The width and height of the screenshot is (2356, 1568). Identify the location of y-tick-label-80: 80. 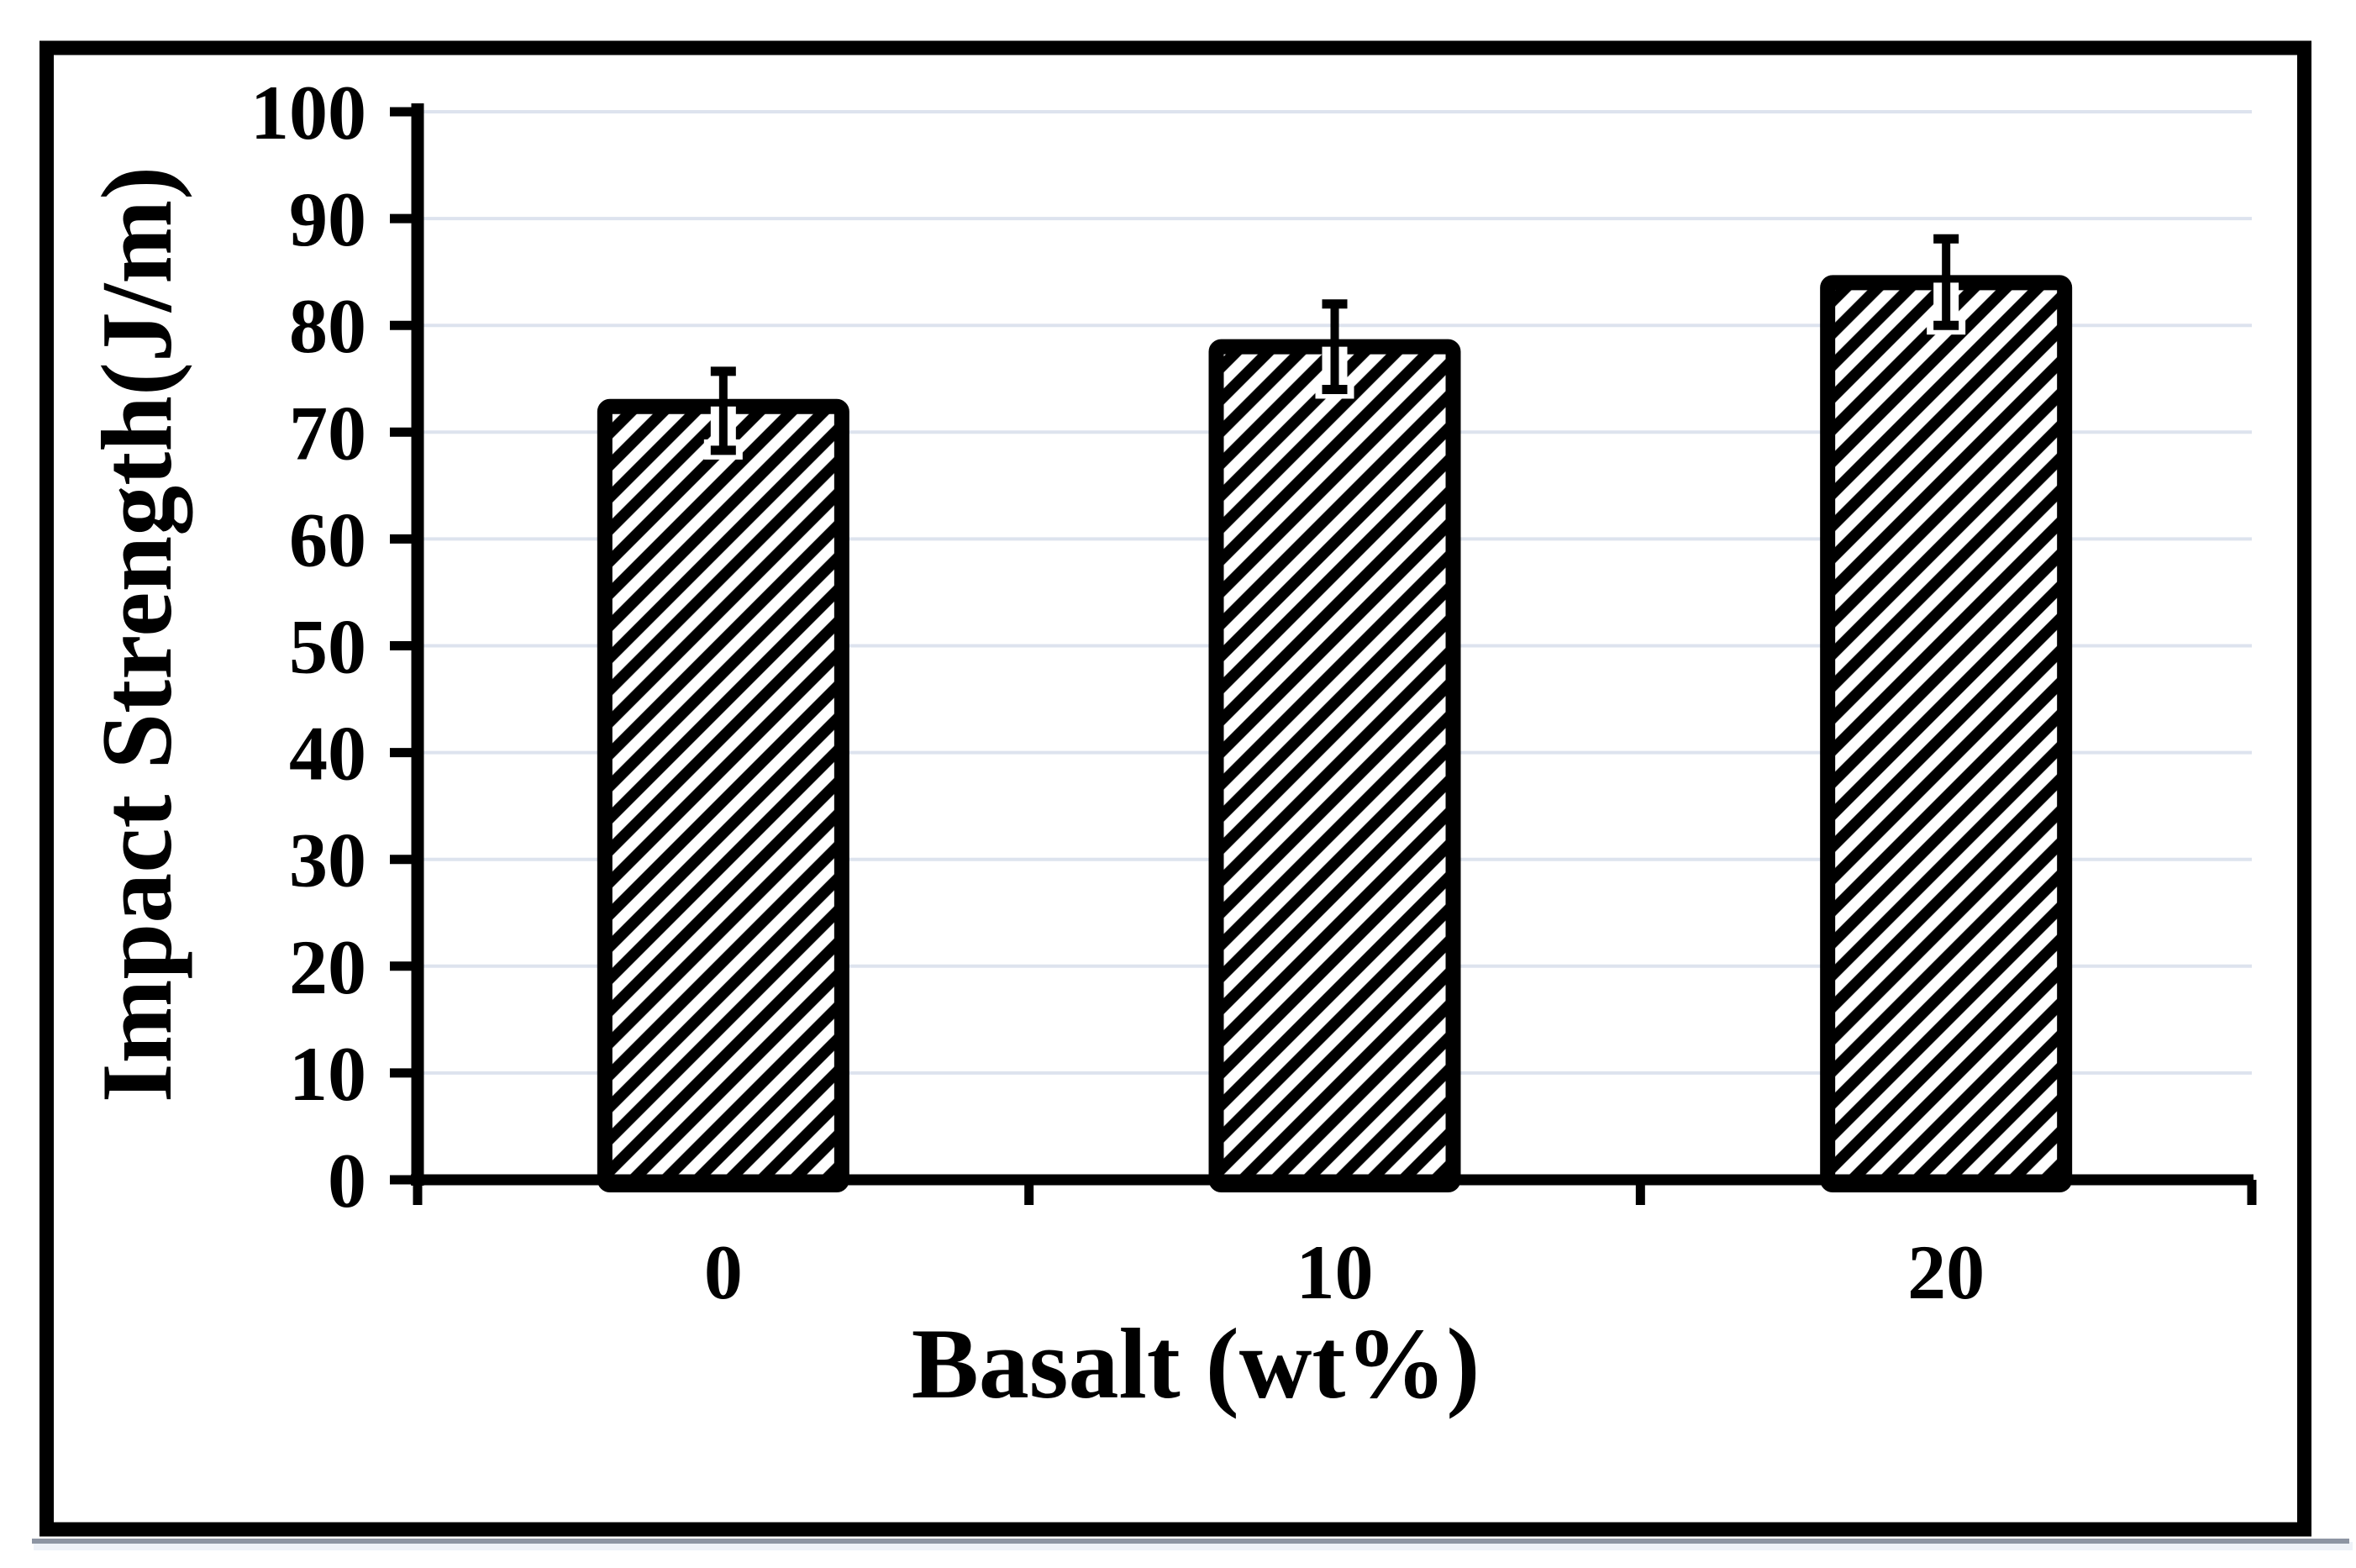
(327, 326).